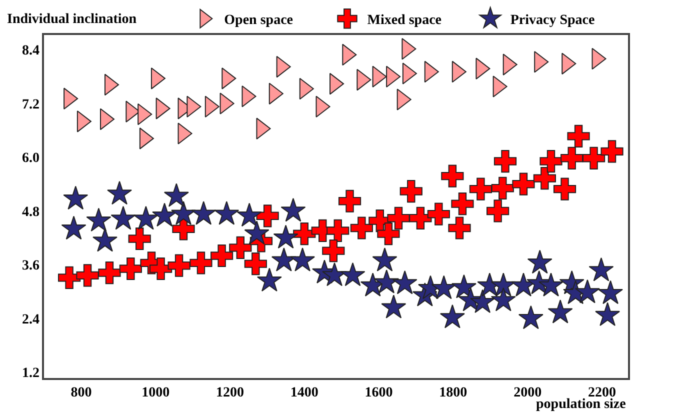 Image resolution: width=688 pixels, height=412 pixels. I want to click on legend-label: Privacy Space, so click(552, 20).